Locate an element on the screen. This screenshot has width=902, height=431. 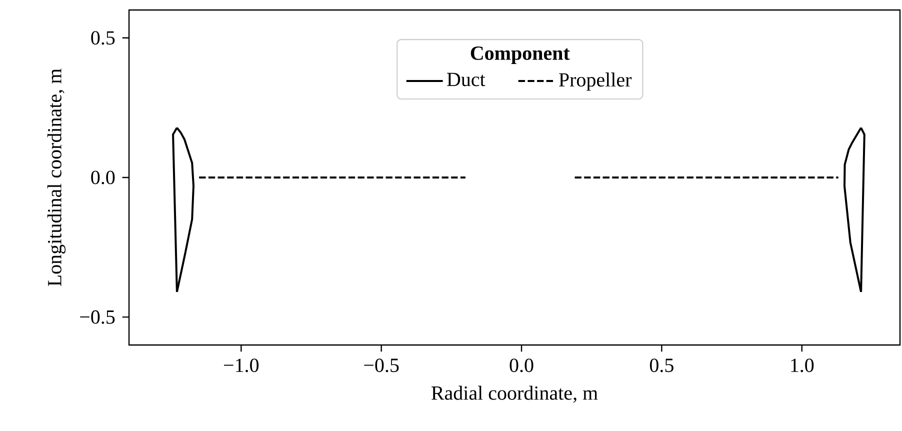
x-tick-label: −0.5 is located at coordinates (381, 365).